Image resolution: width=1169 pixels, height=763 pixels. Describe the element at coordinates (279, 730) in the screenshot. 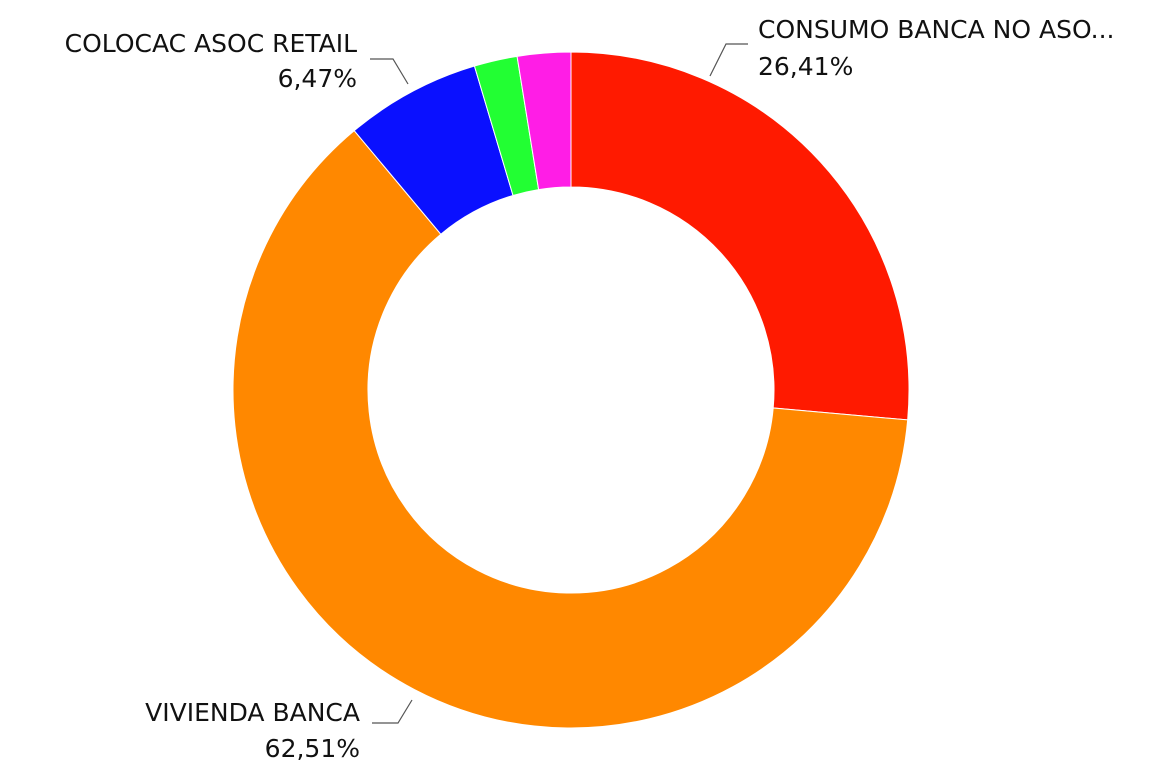

I see `slice-label-vivienda: VIVIENDA BANCA 62,51%` at that location.